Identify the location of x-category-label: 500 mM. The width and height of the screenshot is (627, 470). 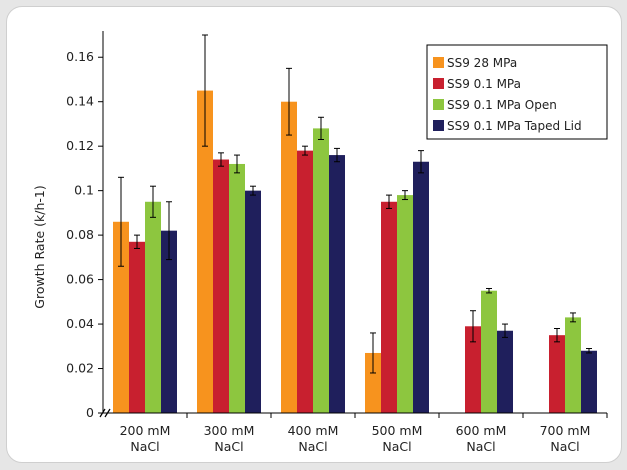
(397, 430).